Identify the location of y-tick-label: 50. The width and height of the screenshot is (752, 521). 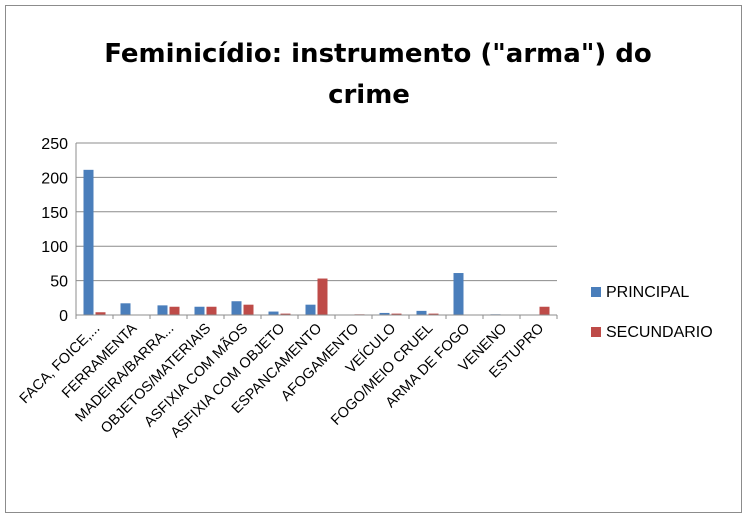
(59, 282).